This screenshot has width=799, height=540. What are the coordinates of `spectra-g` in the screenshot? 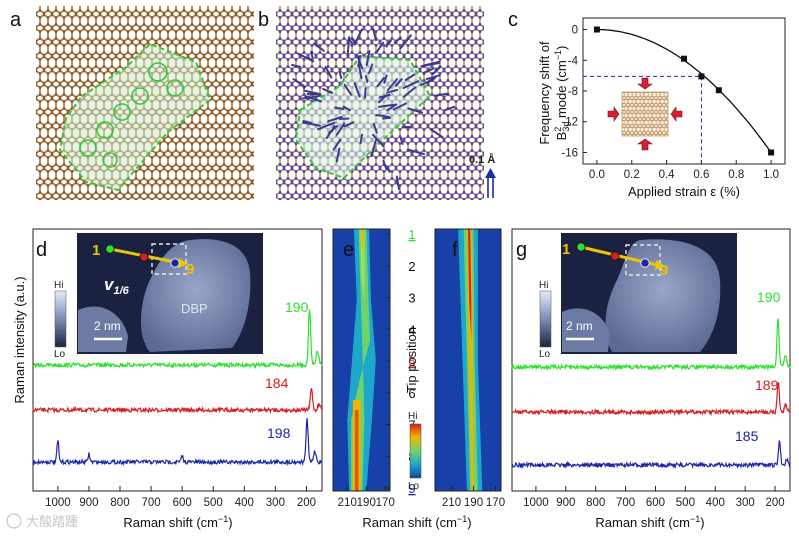 It's located at (651, 394).